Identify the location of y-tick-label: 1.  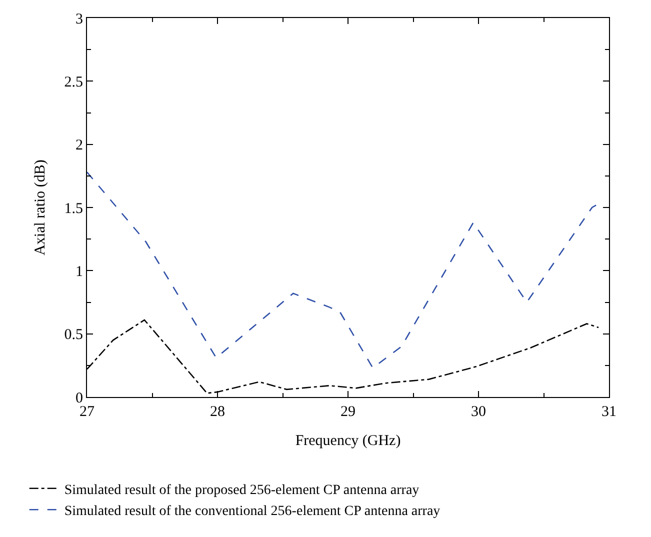
(79, 272).